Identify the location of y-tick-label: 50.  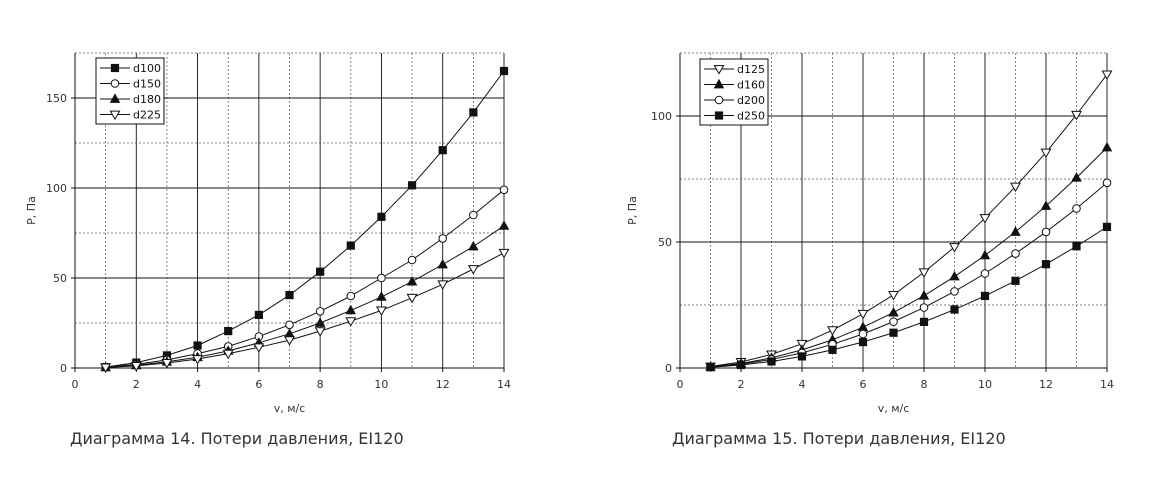
(60, 278).